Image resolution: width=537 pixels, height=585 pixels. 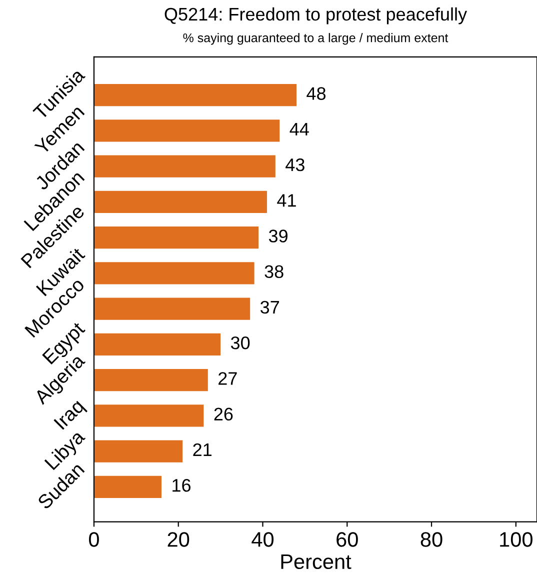 I want to click on data-label: 30, so click(x=240, y=343).